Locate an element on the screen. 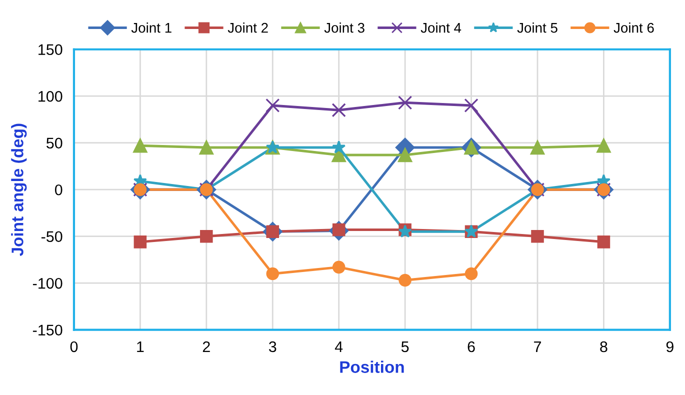 The height and width of the screenshot is (395, 685). y-tick-label: 50 is located at coordinates (54, 143).